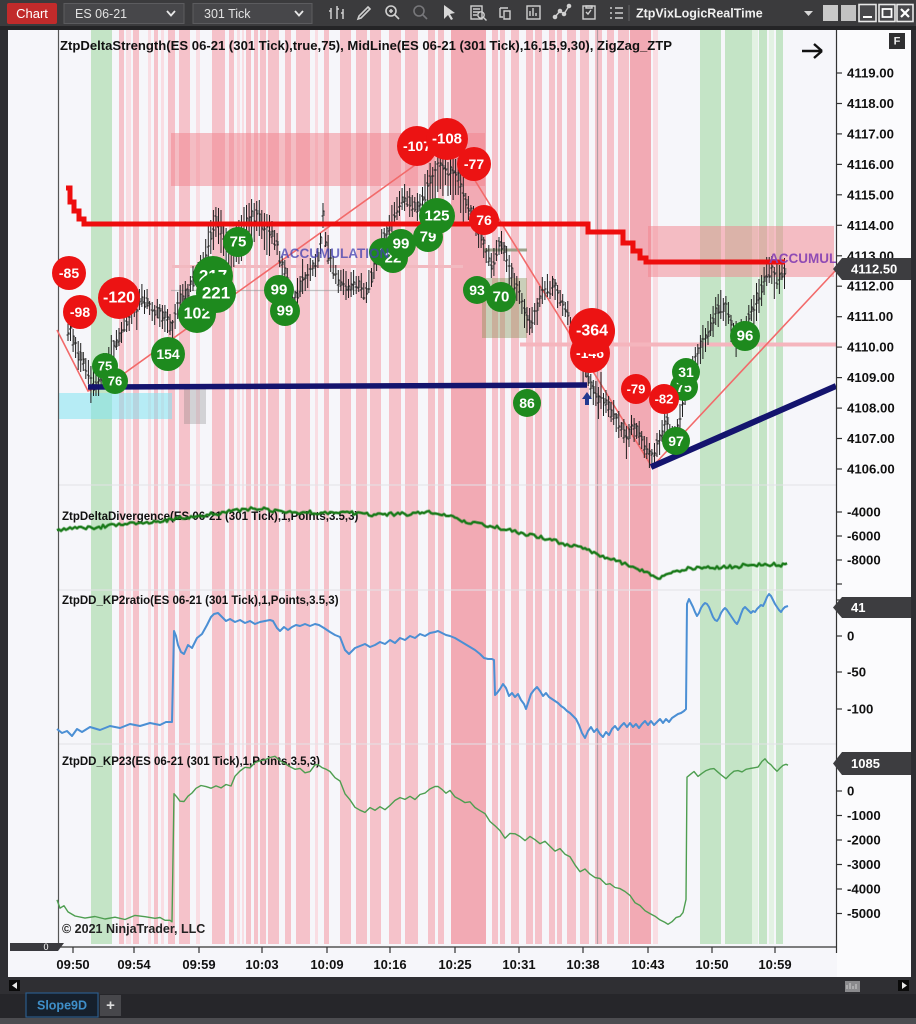 This screenshot has height=1024, width=916. I want to click on svg-text: 31, so click(686, 372).